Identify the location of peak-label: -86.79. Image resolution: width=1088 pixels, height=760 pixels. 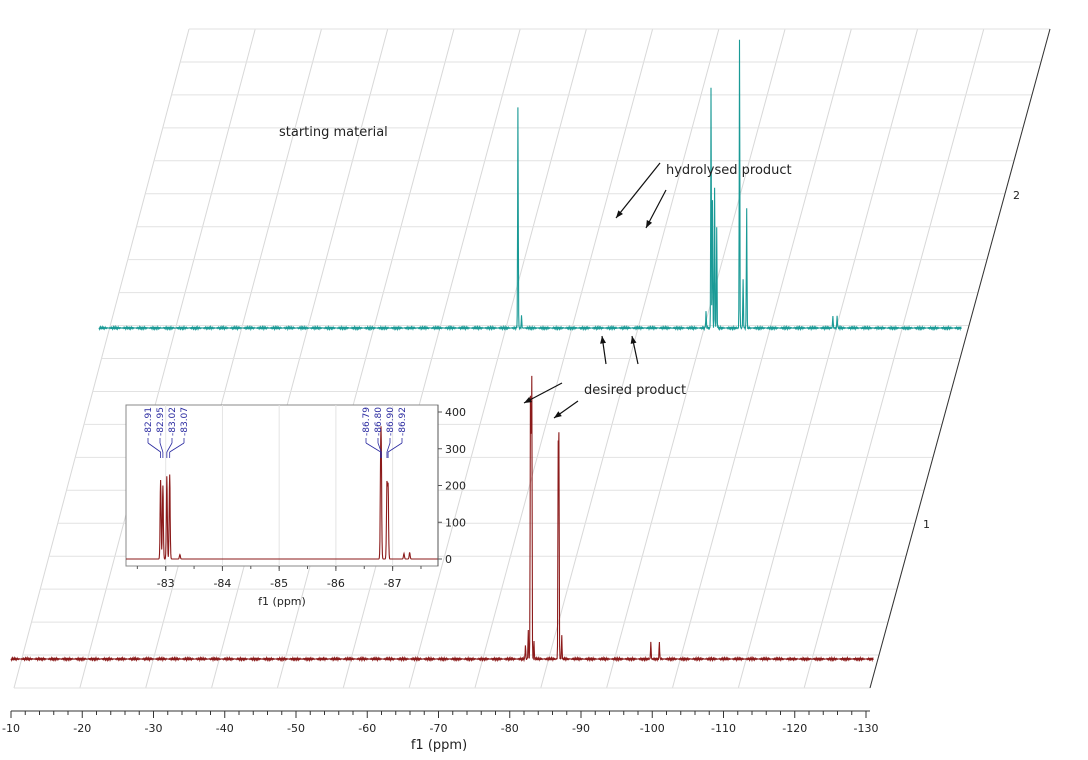
(367, 421).